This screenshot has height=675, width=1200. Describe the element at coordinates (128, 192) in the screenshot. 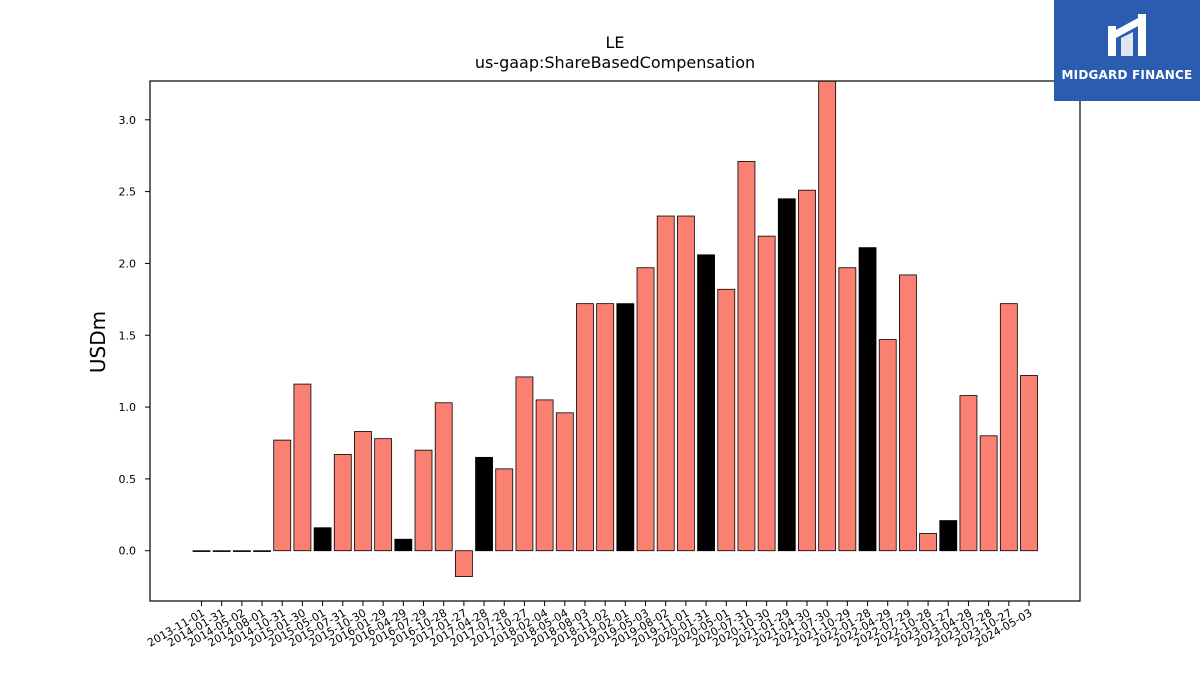

I see `y-tick-label: 2.5` at that location.